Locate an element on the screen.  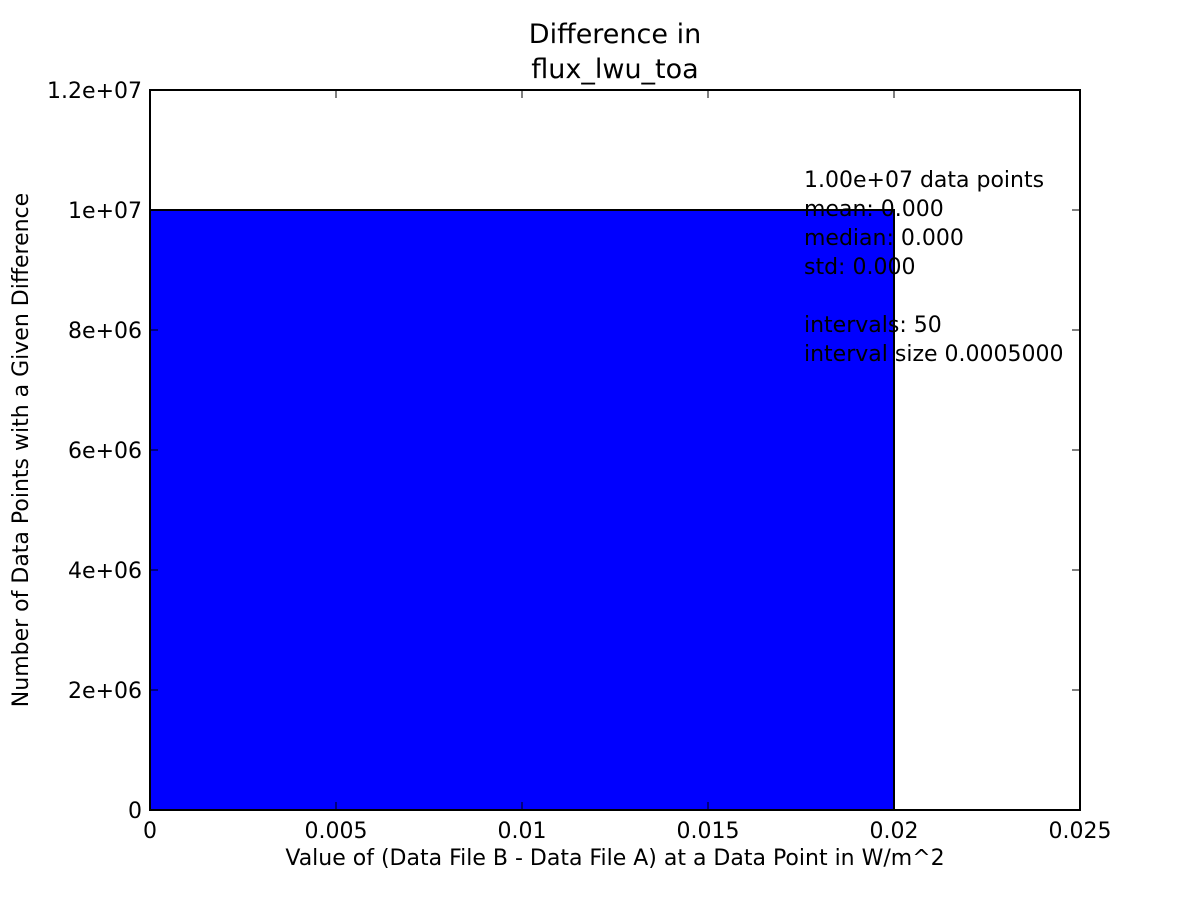
stats-line: mean: 0.000 is located at coordinates (874, 209).